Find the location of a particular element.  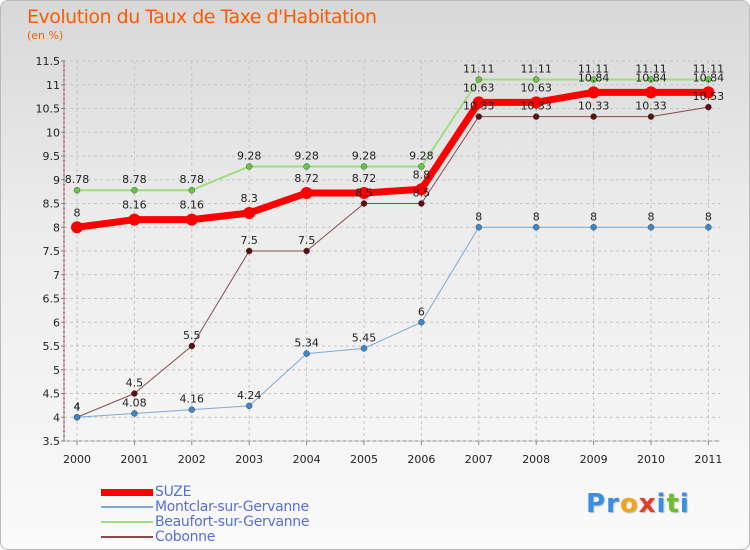

y-tick-label: 10.5 is located at coordinates (48, 109).